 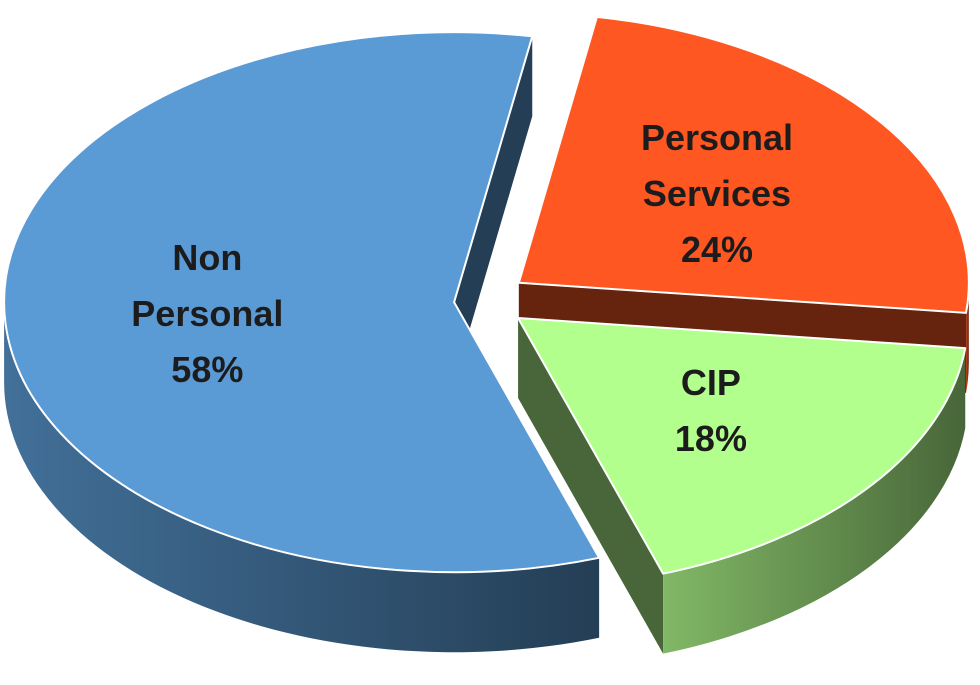 What do you see at coordinates (717, 249) in the screenshot?
I see `value-label: 24%` at bounding box center [717, 249].